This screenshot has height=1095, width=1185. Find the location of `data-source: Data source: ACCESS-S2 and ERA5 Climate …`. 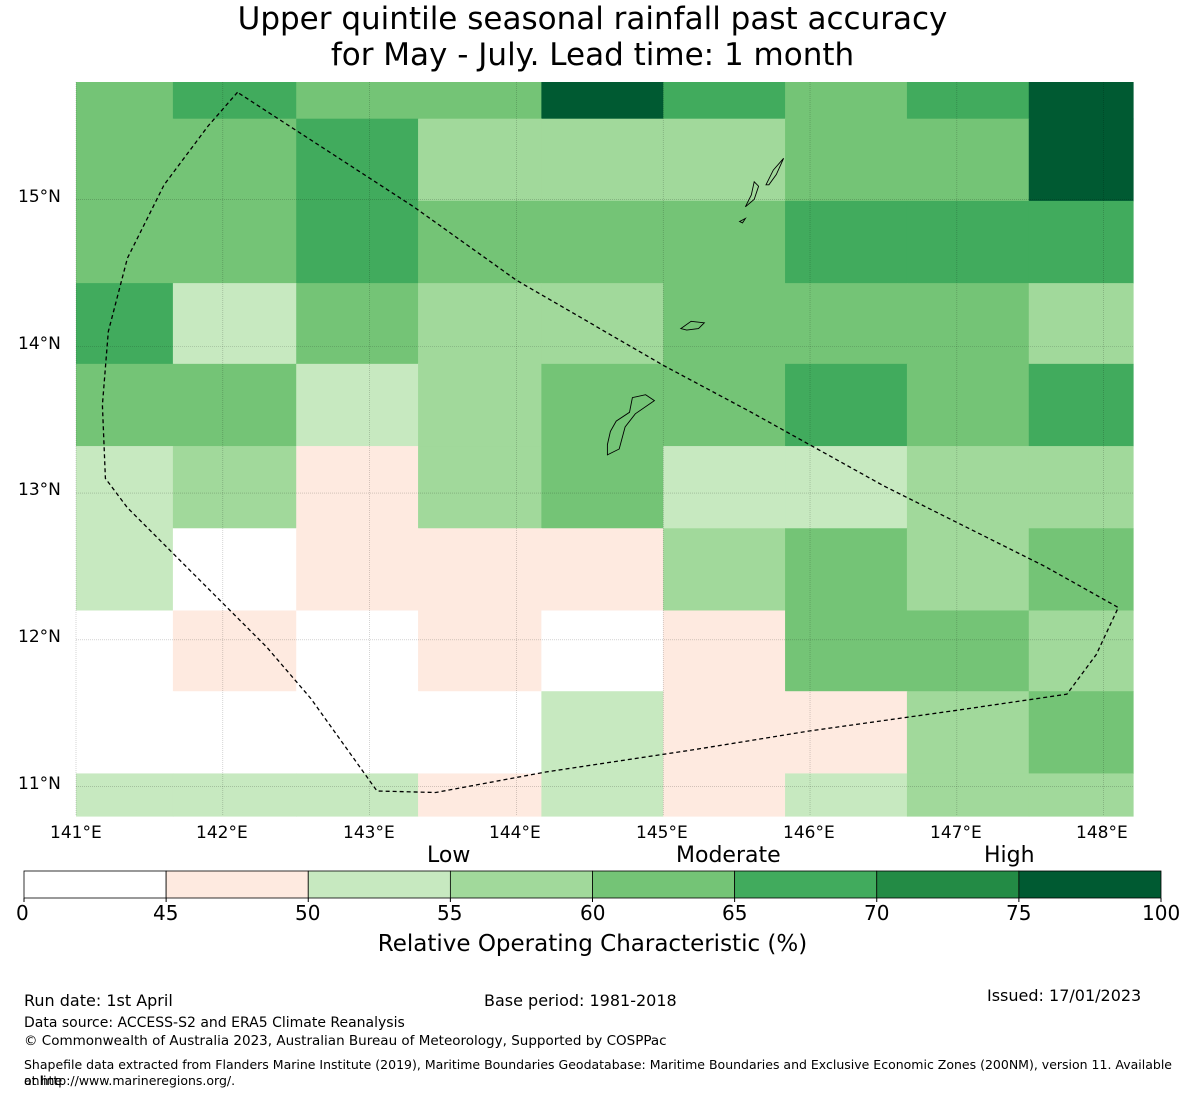

data-source: Data source: ACCESS-S2 and ERA5 Climate … is located at coordinates (214, 1023).